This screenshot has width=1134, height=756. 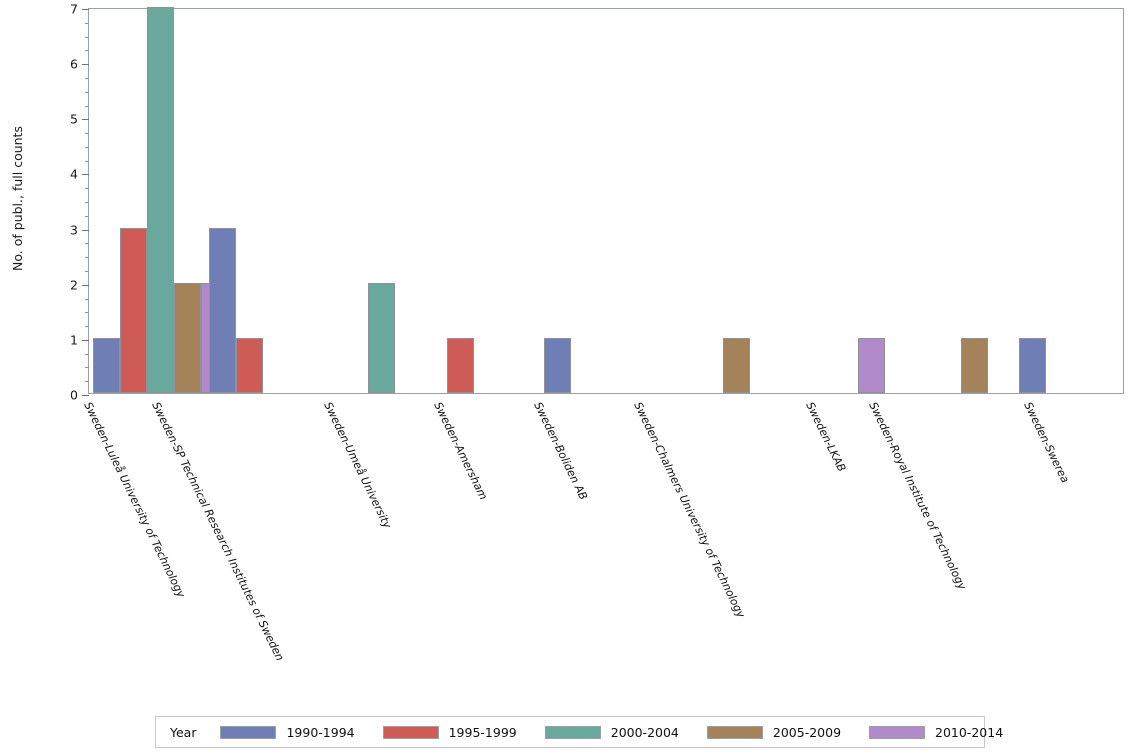 What do you see at coordinates (74, 64) in the screenshot?
I see `y-axis-tick-label: 6` at bounding box center [74, 64].